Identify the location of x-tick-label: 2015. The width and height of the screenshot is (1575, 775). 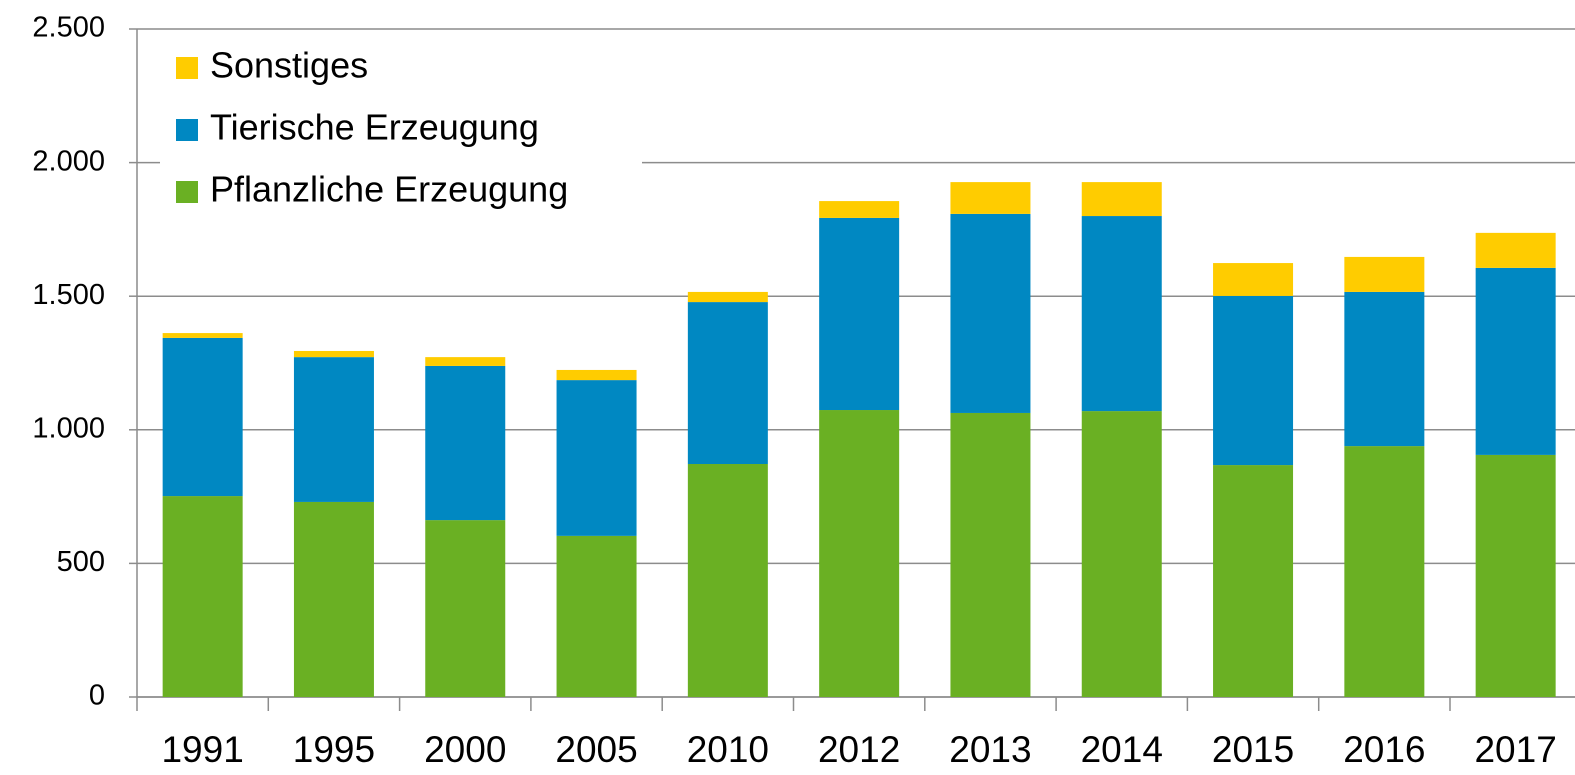
(1253, 749).